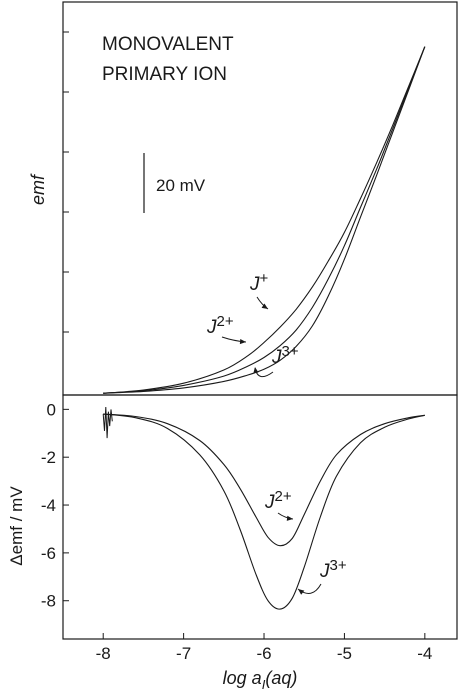 This screenshot has height=696, width=474. Describe the element at coordinates (48, 505) in the screenshot. I see `bottom-y-tick-label: -4` at that location.